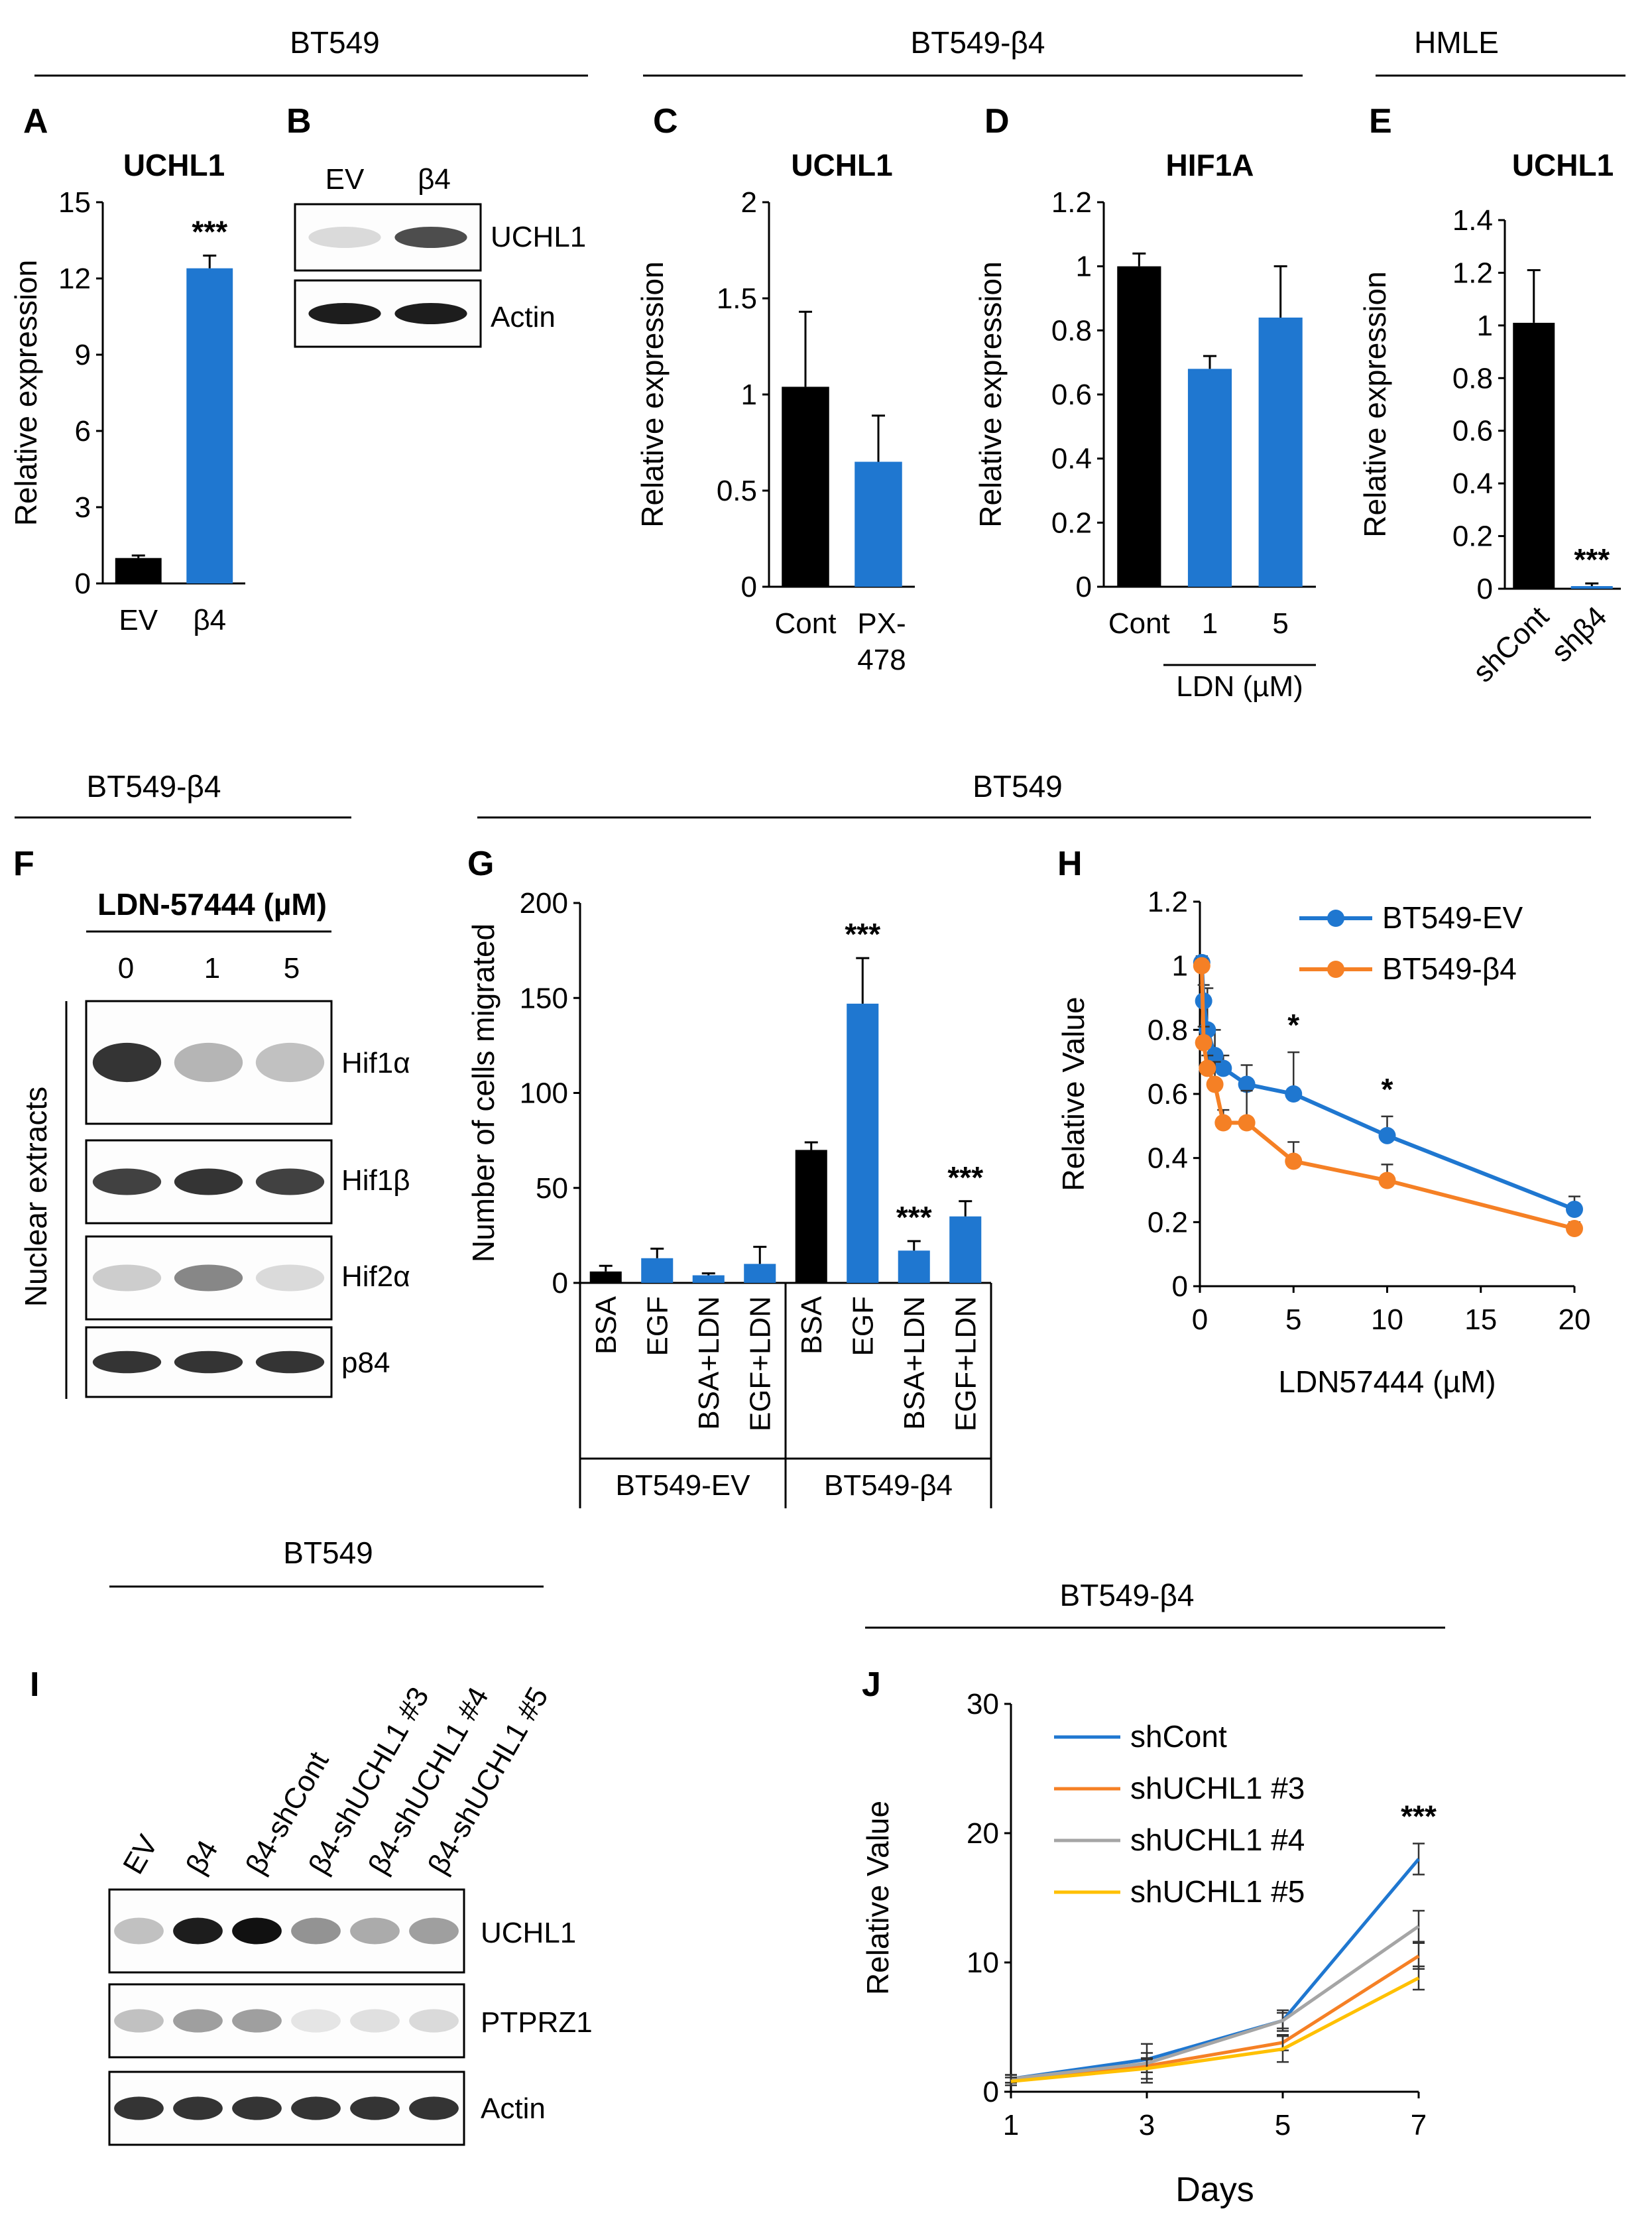 Image resolution: width=1652 pixels, height=2225 pixels. Describe the element at coordinates (812, 1324) in the screenshot. I see `x-tick-label: BSA` at that location.